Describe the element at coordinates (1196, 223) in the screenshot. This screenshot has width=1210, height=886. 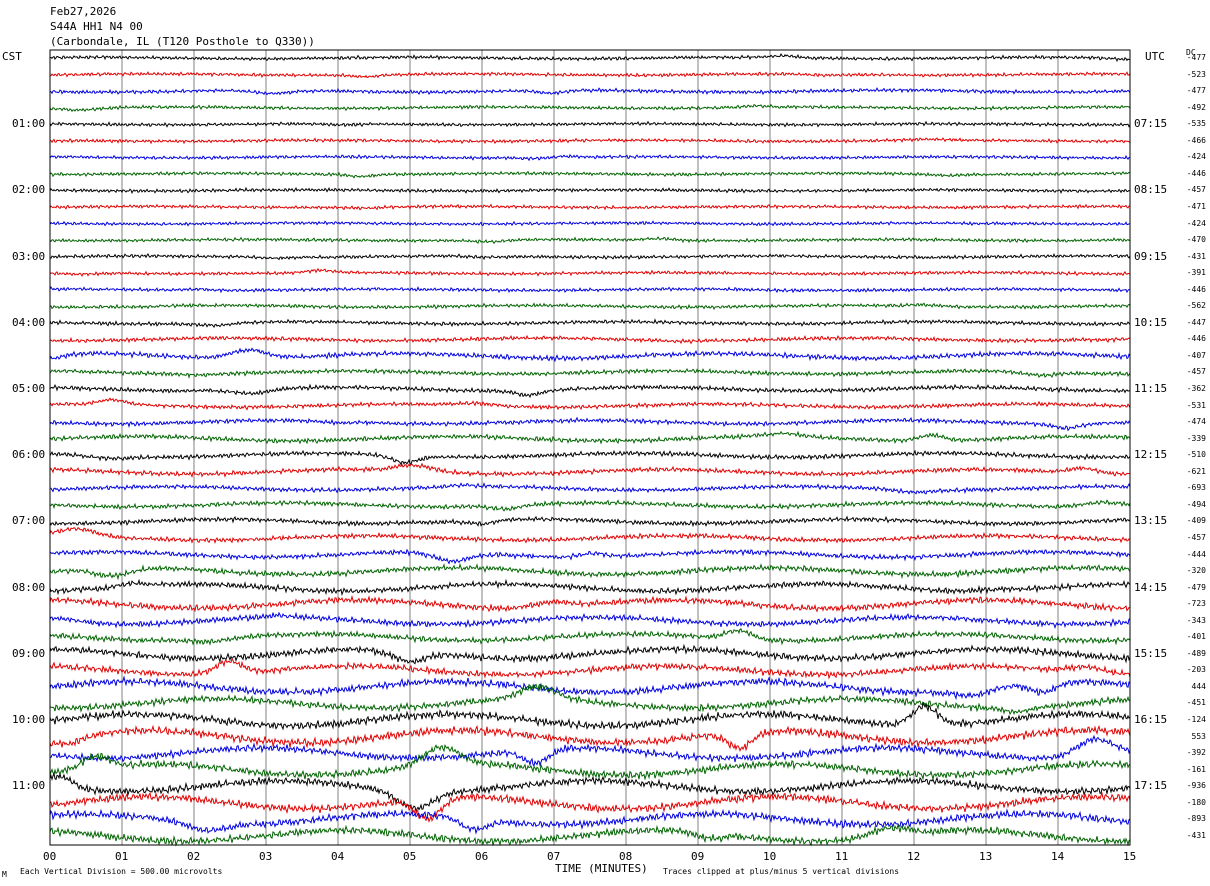
I see `dc-offset-label: -424` at that location.